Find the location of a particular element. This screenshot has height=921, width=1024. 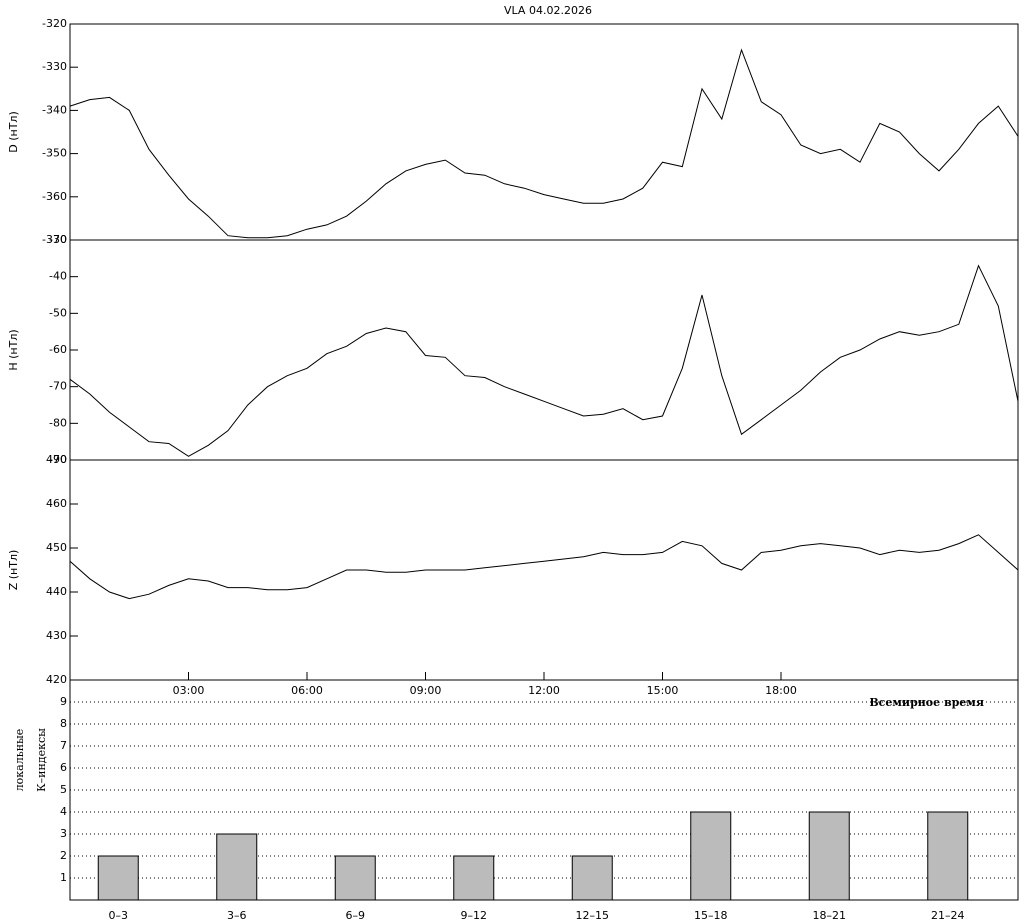

data-line is located at coordinates (544, 567).